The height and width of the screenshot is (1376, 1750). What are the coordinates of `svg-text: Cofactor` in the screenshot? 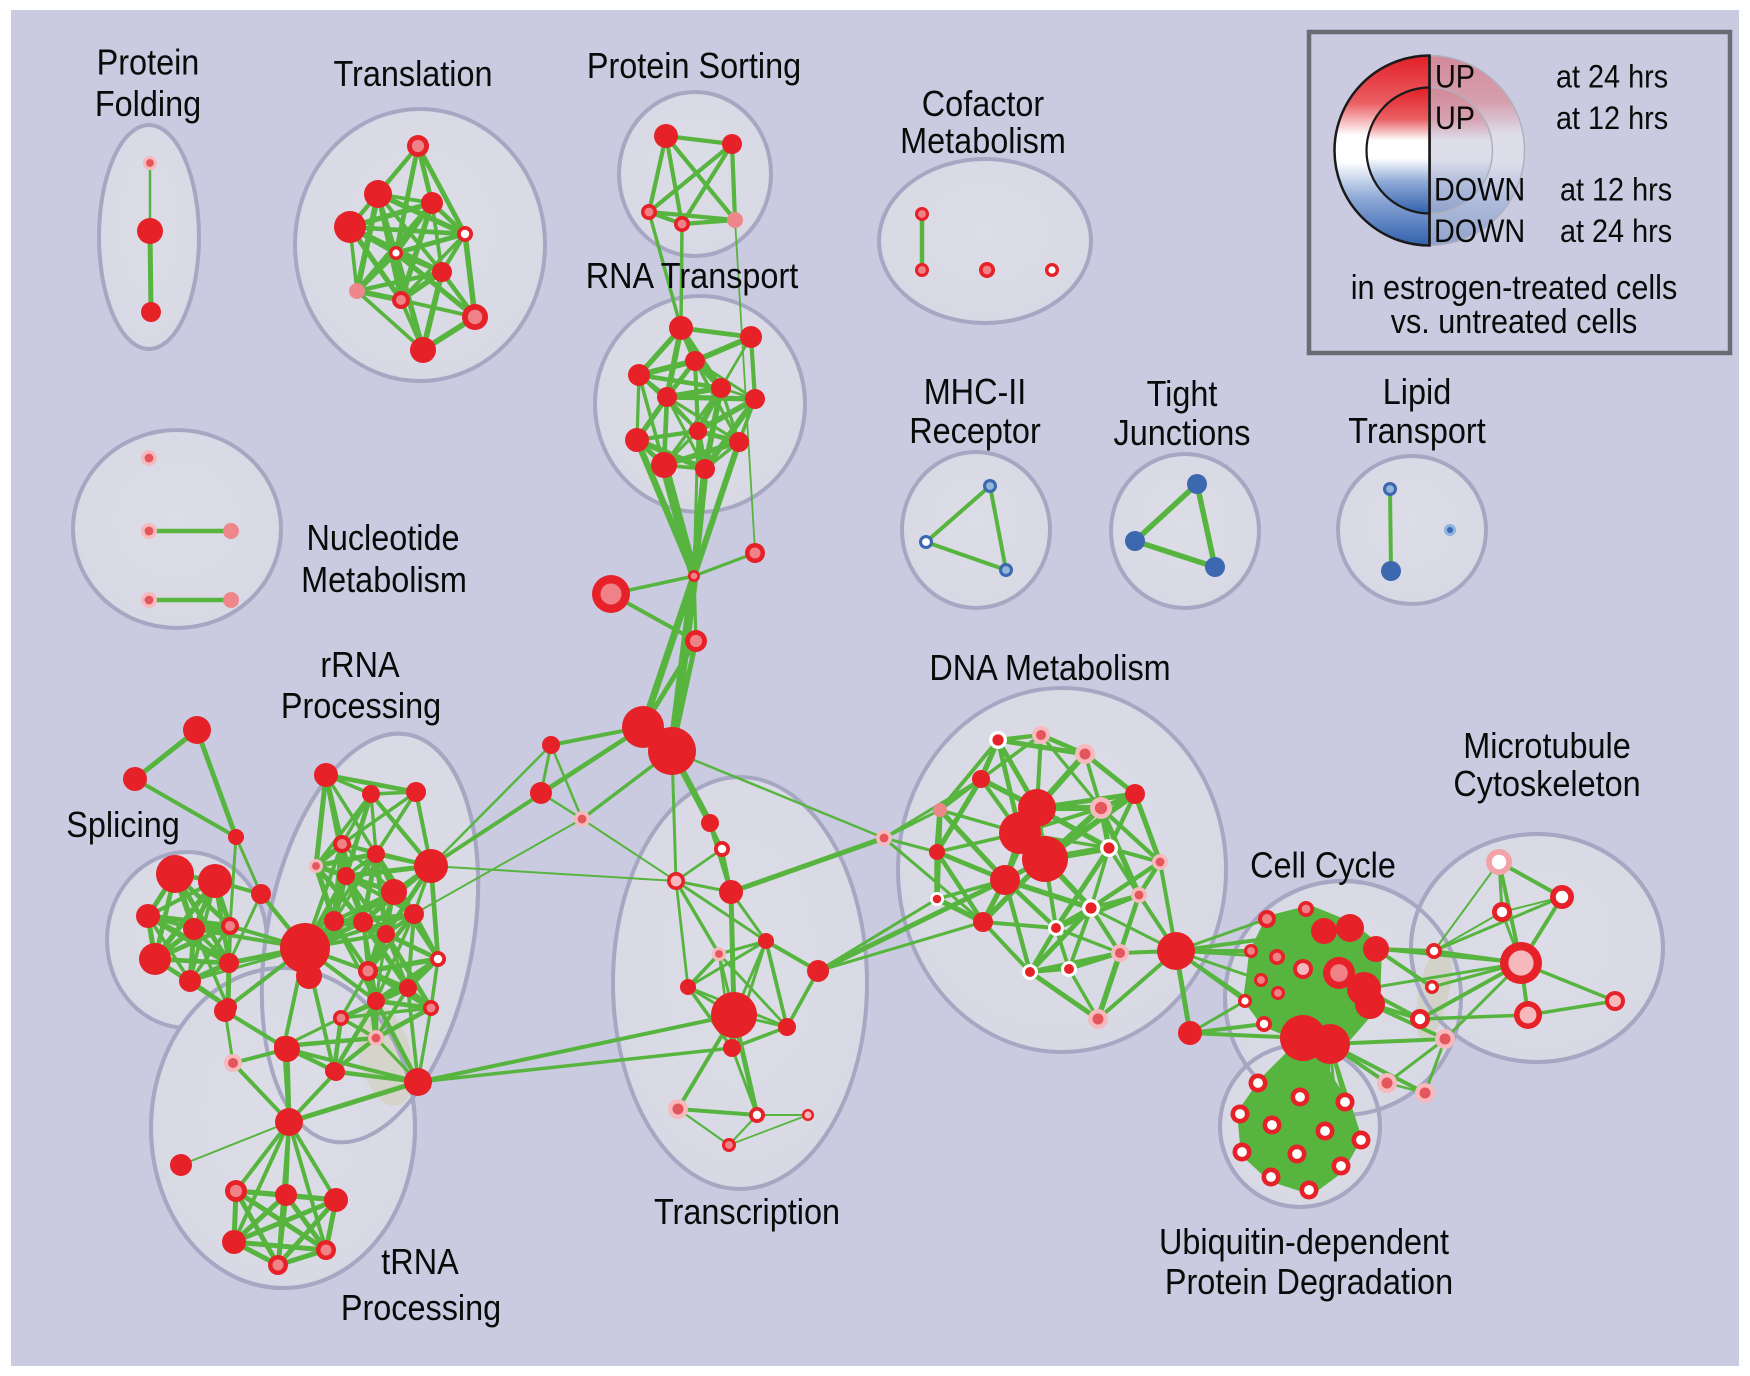 It's located at (983, 103).